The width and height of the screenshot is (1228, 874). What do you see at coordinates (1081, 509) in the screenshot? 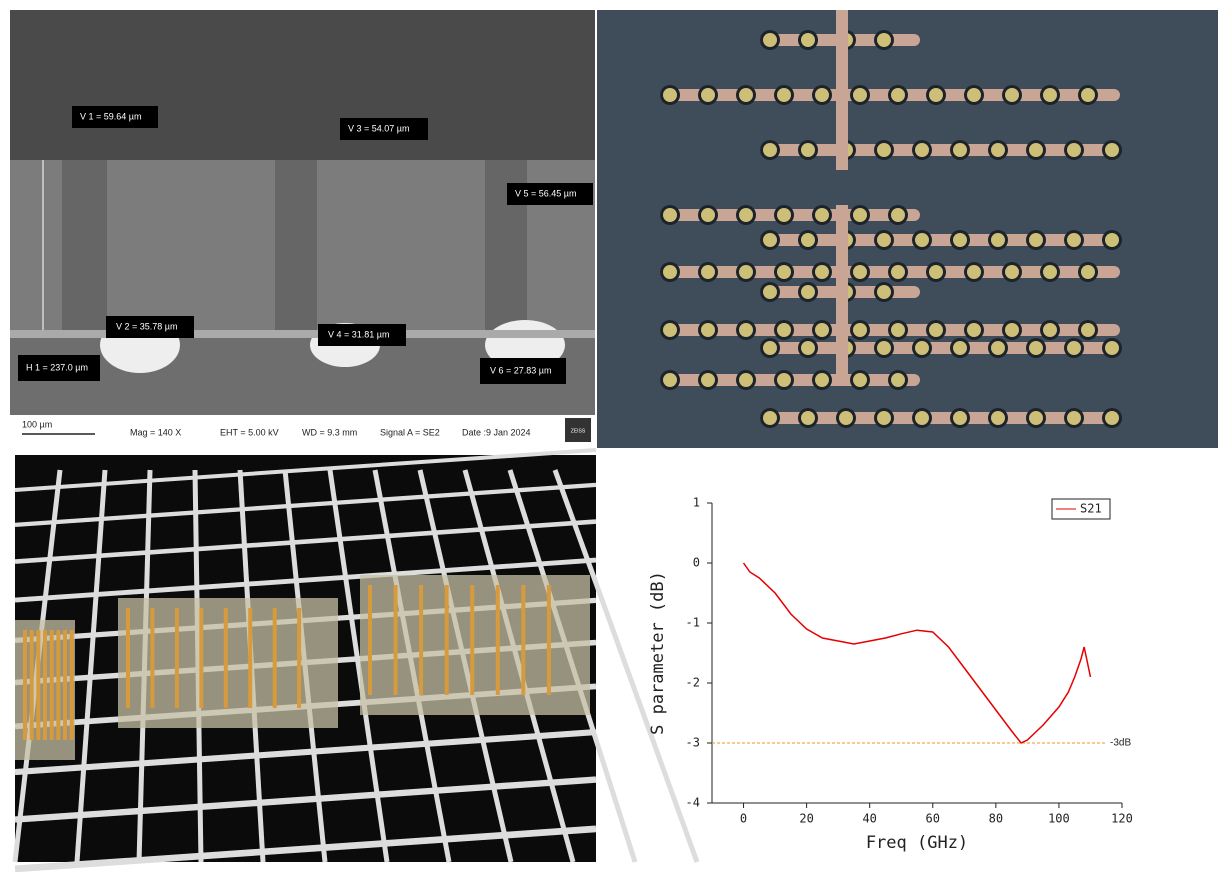
I see `legend-box` at bounding box center [1081, 509].